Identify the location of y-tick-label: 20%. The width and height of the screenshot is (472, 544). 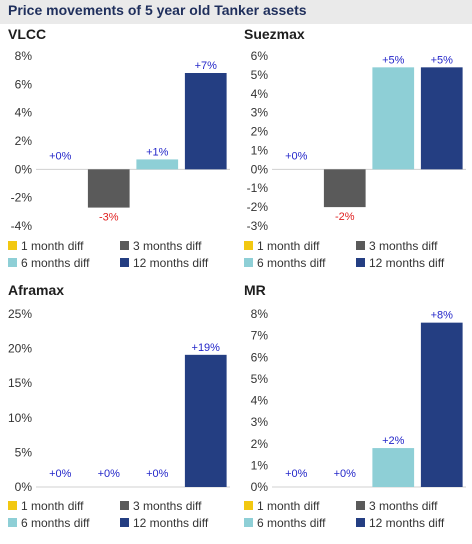
(20, 349).